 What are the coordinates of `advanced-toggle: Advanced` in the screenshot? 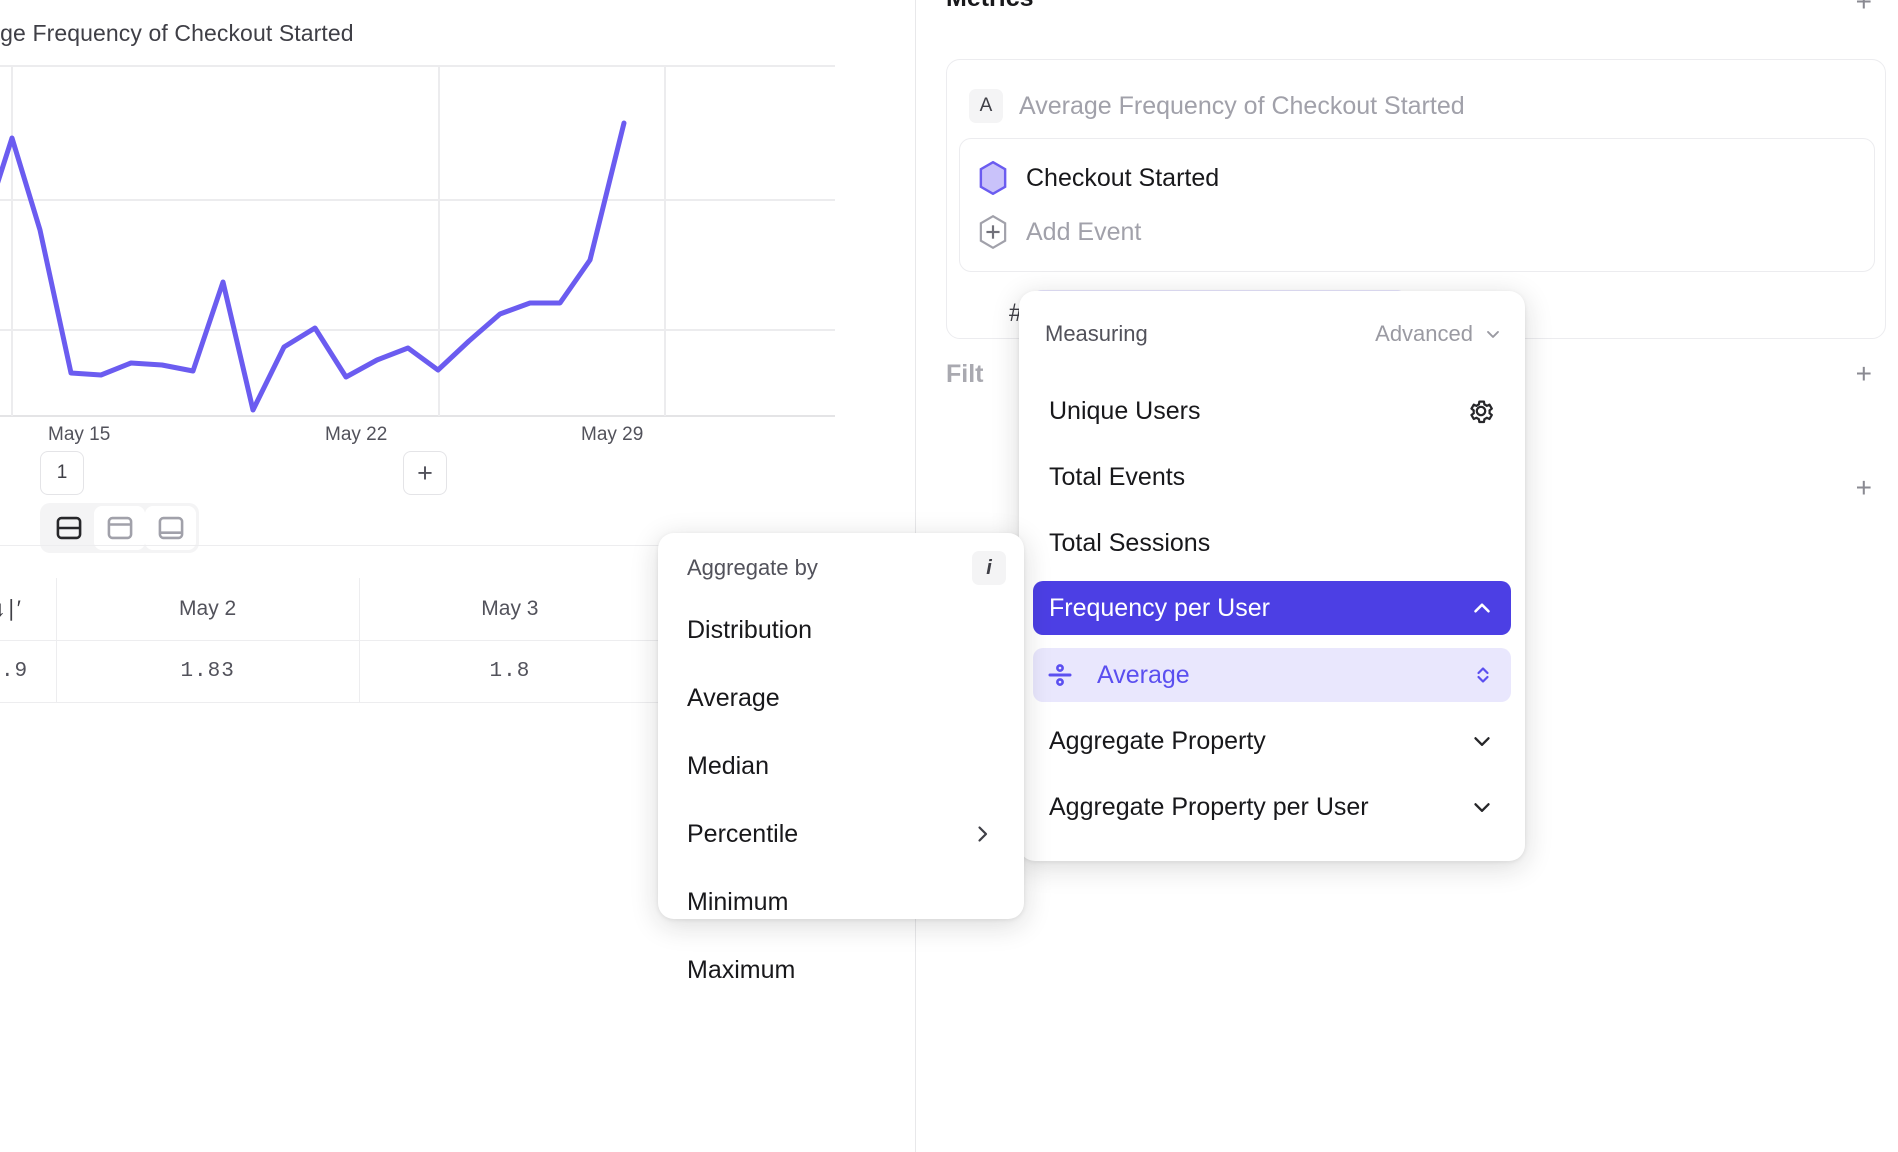 It's located at (1439, 334).